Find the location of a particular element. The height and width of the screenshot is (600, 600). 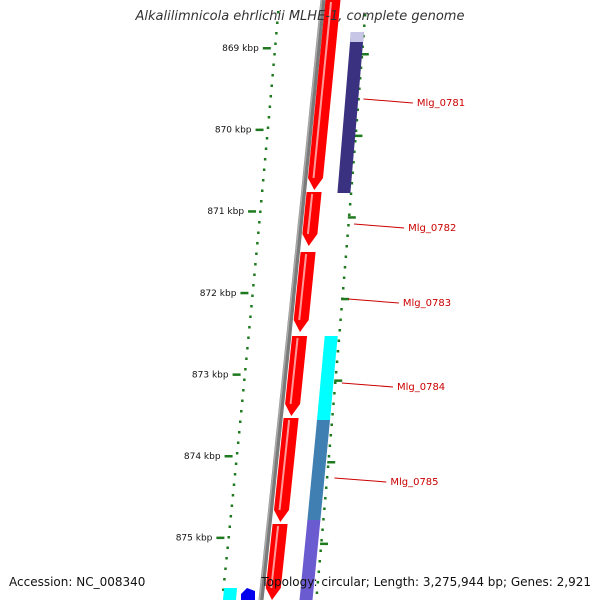

tick-label: 869 kbp is located at coordinates (240, 49).